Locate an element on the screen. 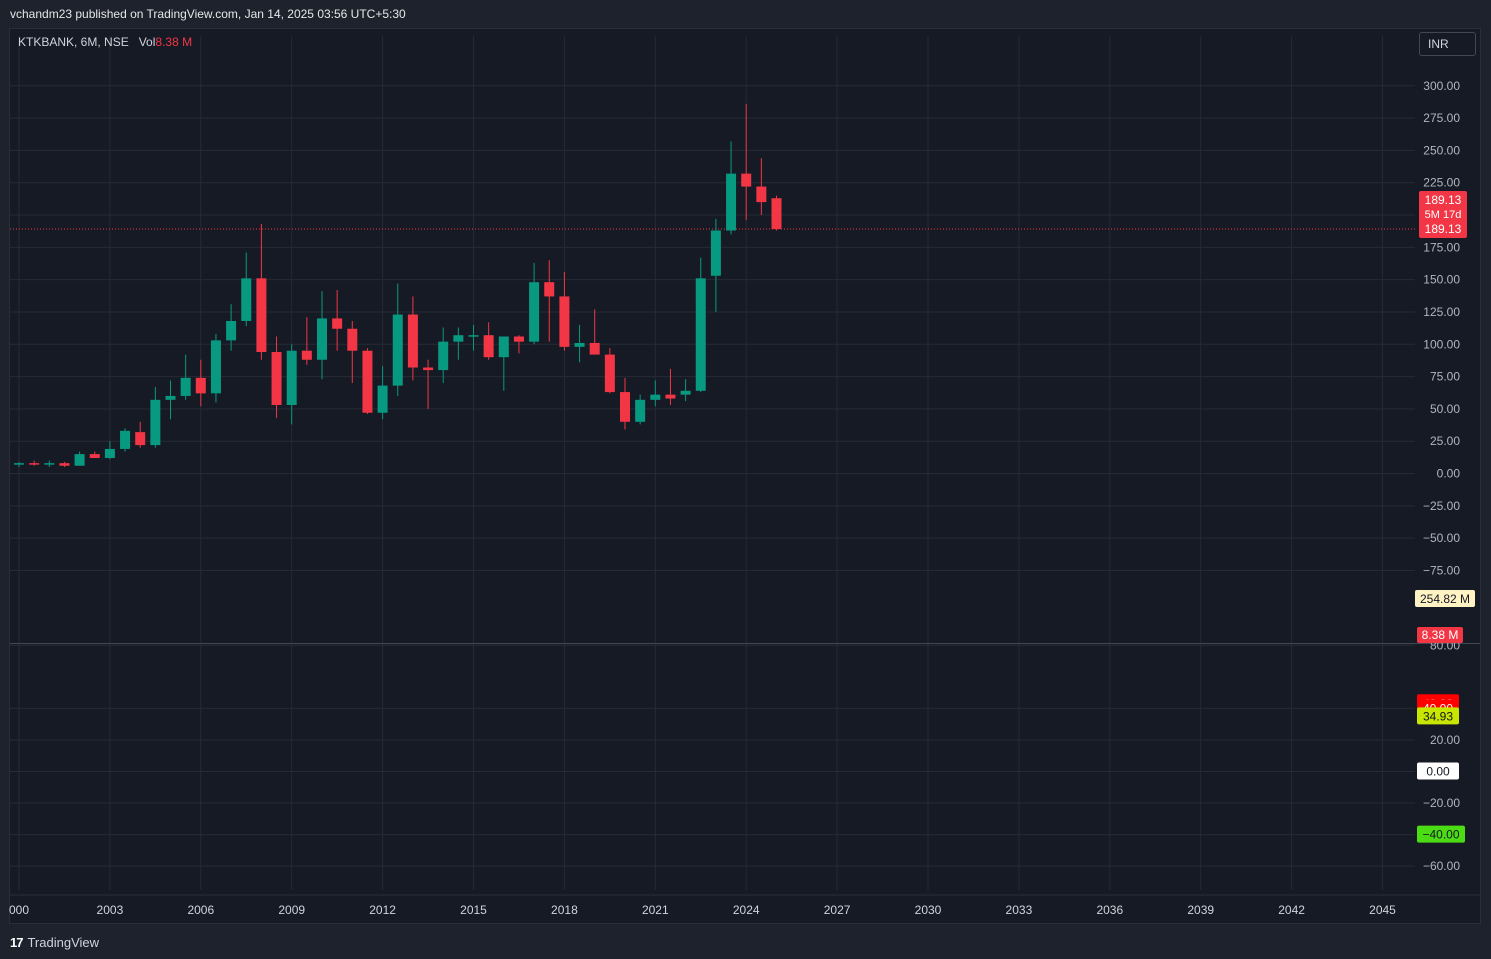  indicator-value-badge: 34.93 is located at coordinates (1438, 716).